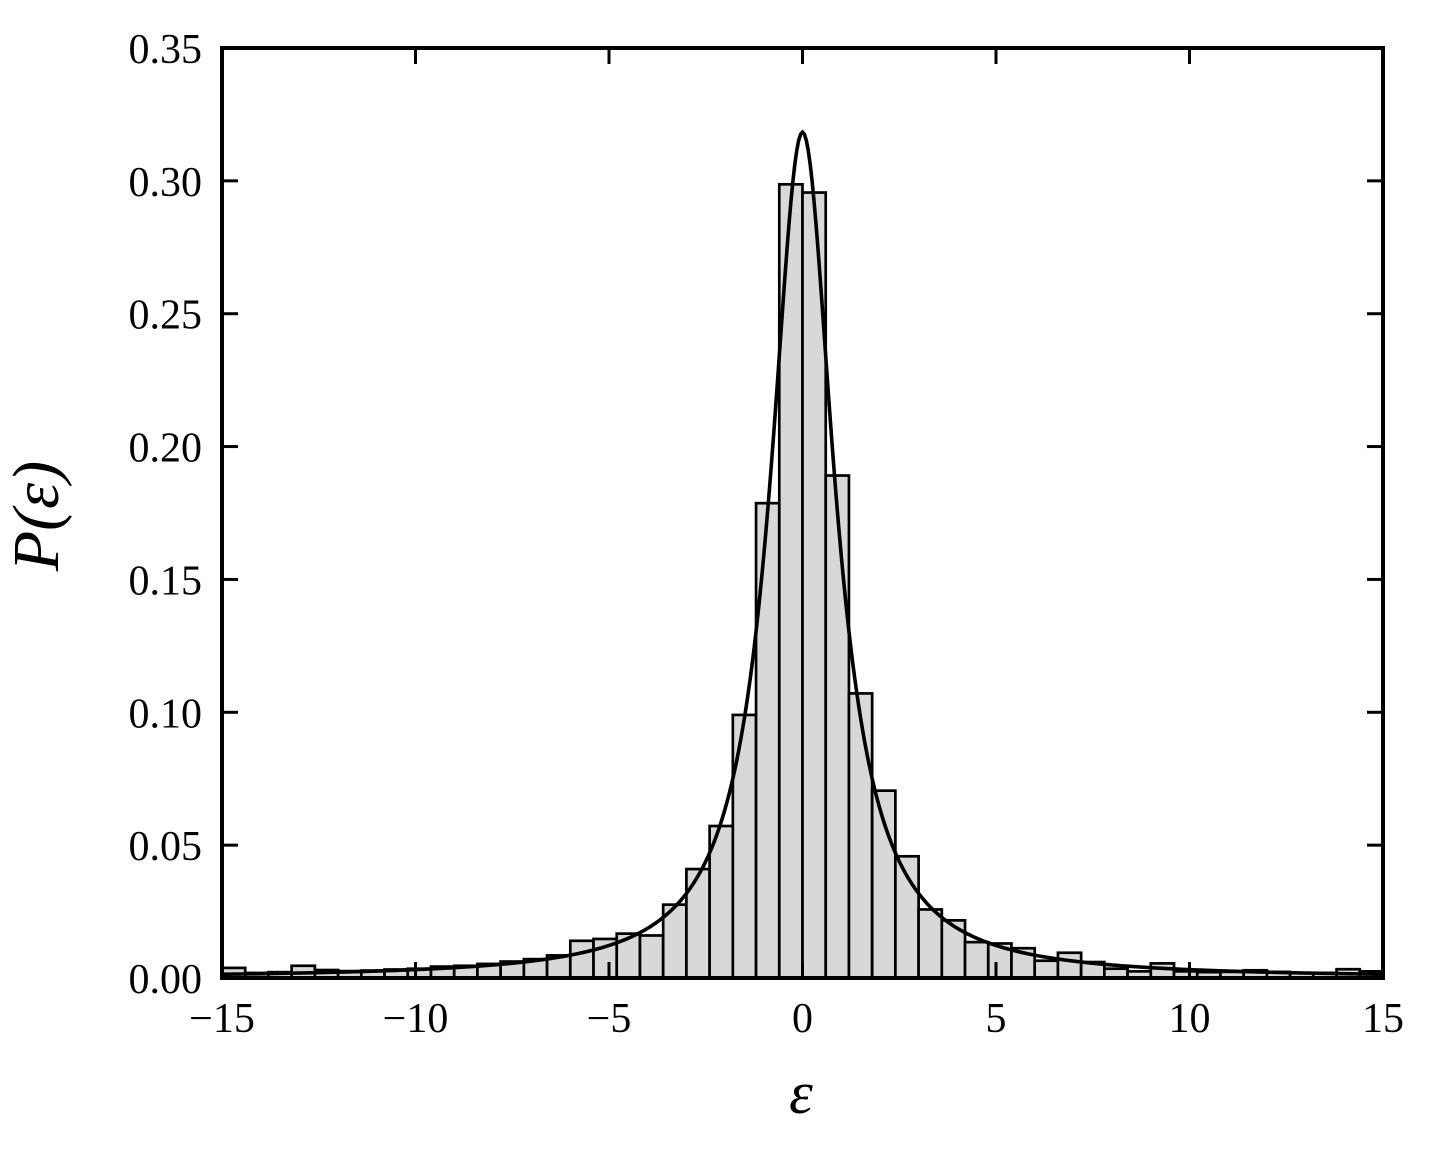 The height and width of the screenshot is (1153, 1434). Describe the element at coordinates (166, 50) in the screenshot. I see `y-tick-label: 0.35` at that location.